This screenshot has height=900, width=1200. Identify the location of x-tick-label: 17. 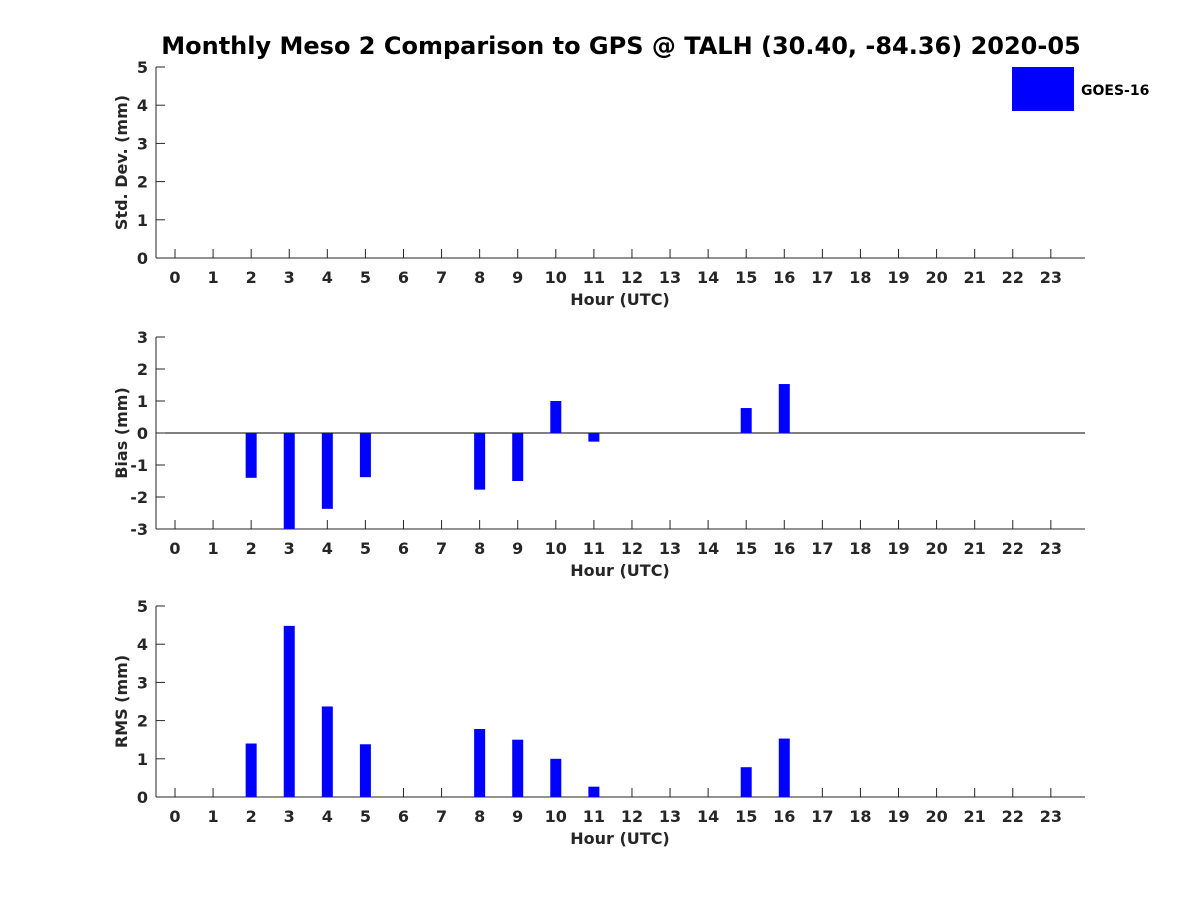
(822, 816).